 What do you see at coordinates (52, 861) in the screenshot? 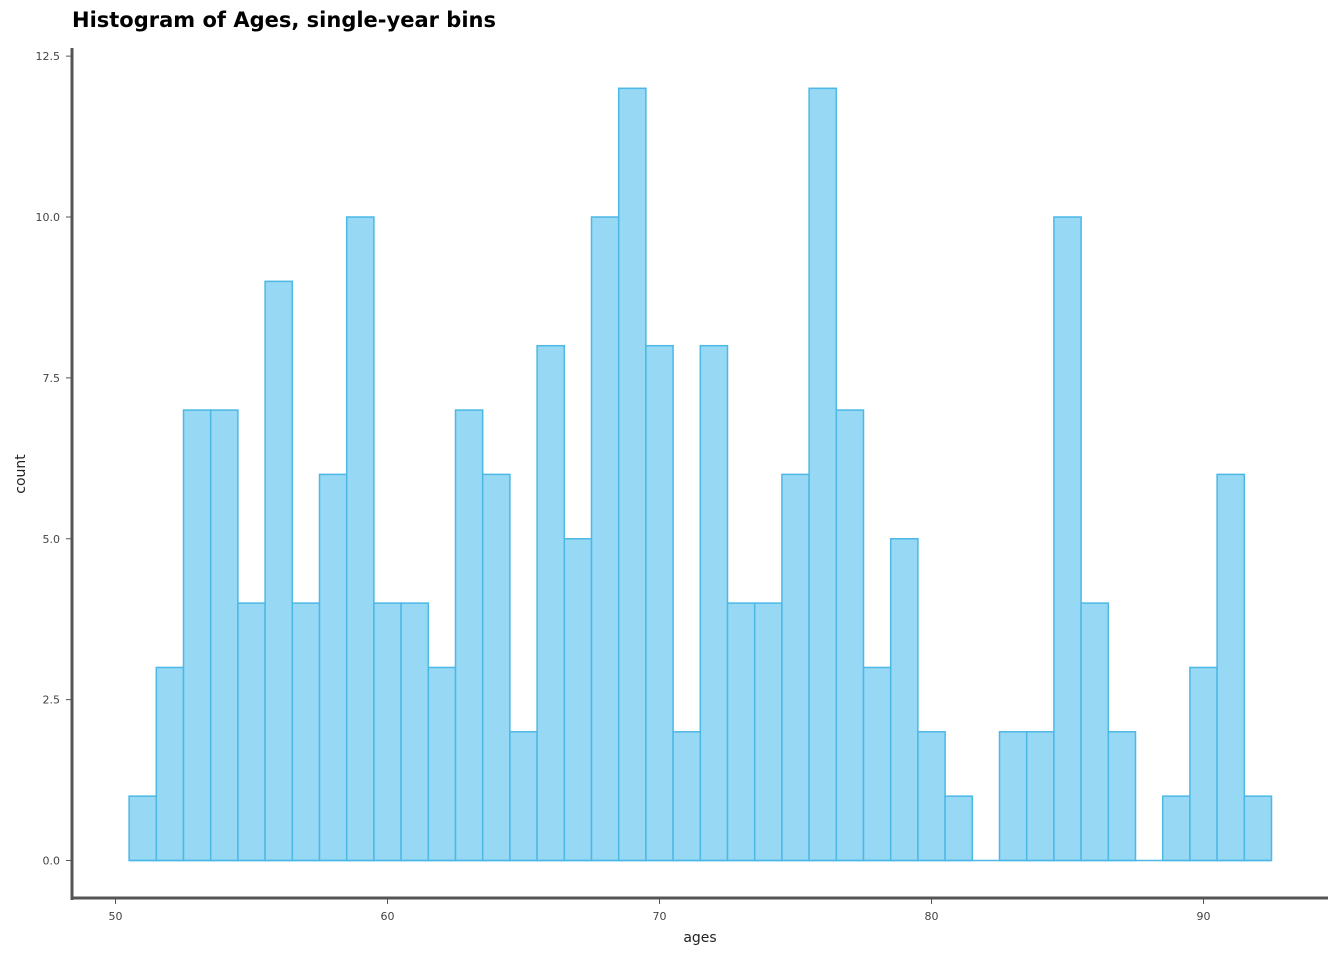
I see `y-tick-label: 0.0` at bounding box center [52, 861].